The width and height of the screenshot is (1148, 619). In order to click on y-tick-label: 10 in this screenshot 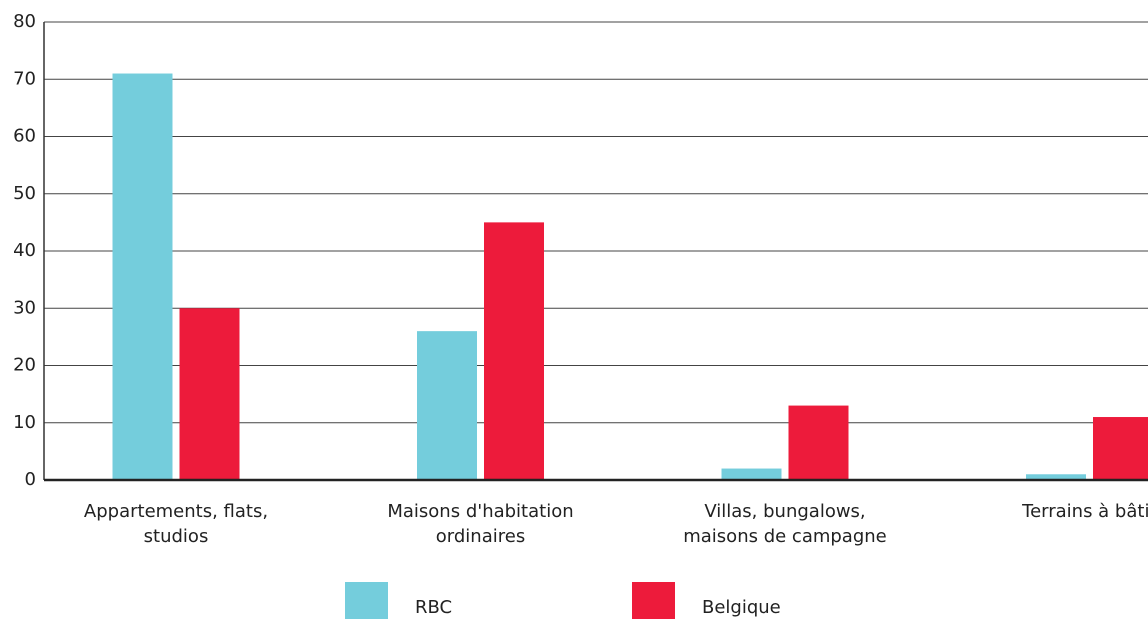, I will do `click(24, 422)`.